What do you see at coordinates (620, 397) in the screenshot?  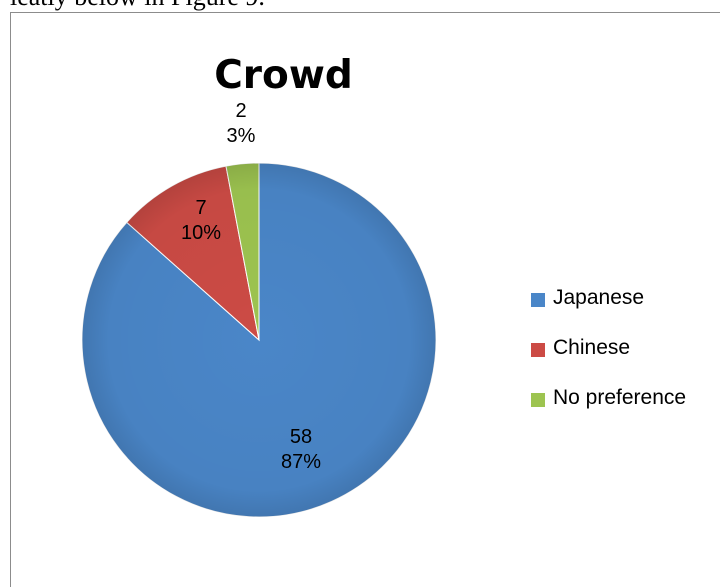 I see `legend-label-no-preference: No preference` at bounding box center [620, 397].